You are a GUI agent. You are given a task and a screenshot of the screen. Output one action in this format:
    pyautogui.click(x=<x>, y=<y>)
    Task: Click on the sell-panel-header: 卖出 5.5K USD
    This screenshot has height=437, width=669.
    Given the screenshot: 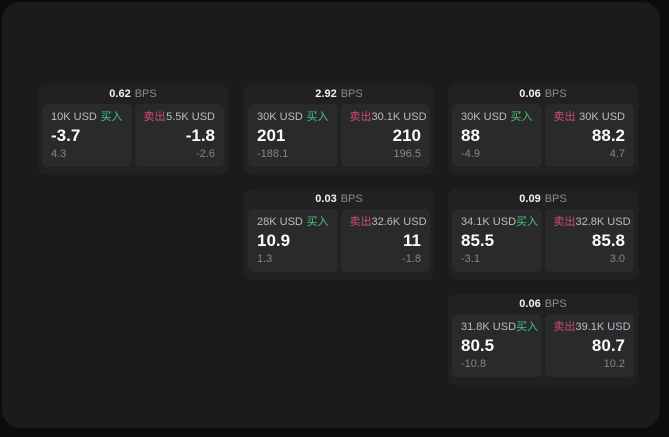 What is the action you would take?
    pyautogui.click(x=180, y=117)
    